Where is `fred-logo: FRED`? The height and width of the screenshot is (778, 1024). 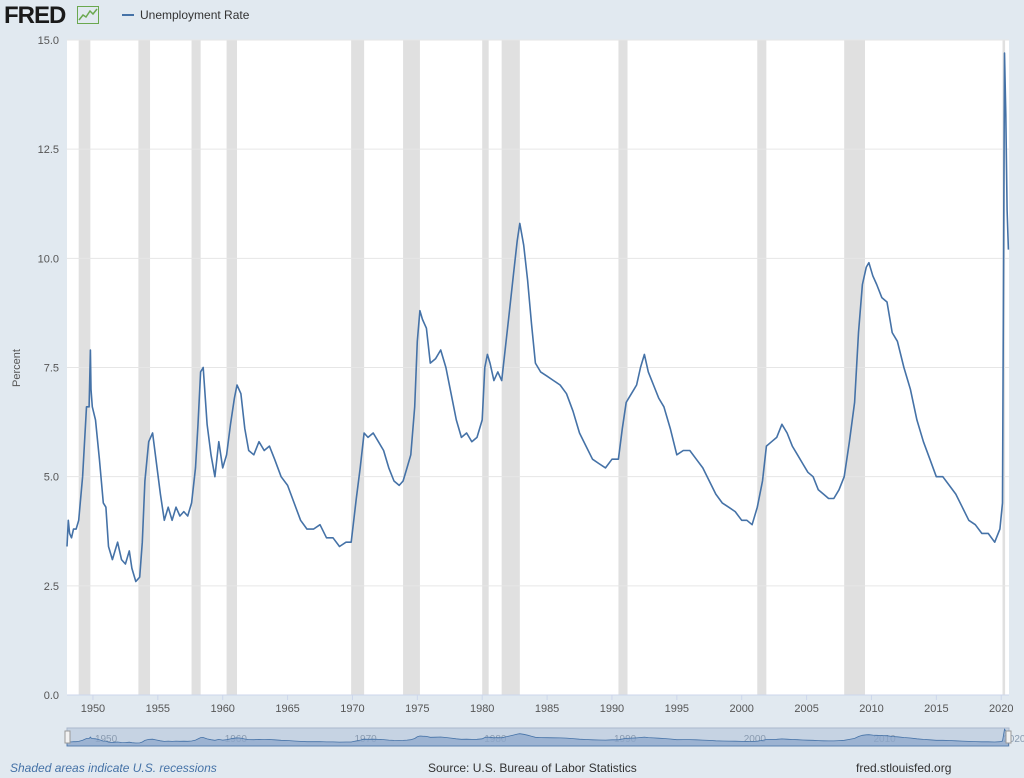 fred-logo: FRED is located at coordinates (35, 15).